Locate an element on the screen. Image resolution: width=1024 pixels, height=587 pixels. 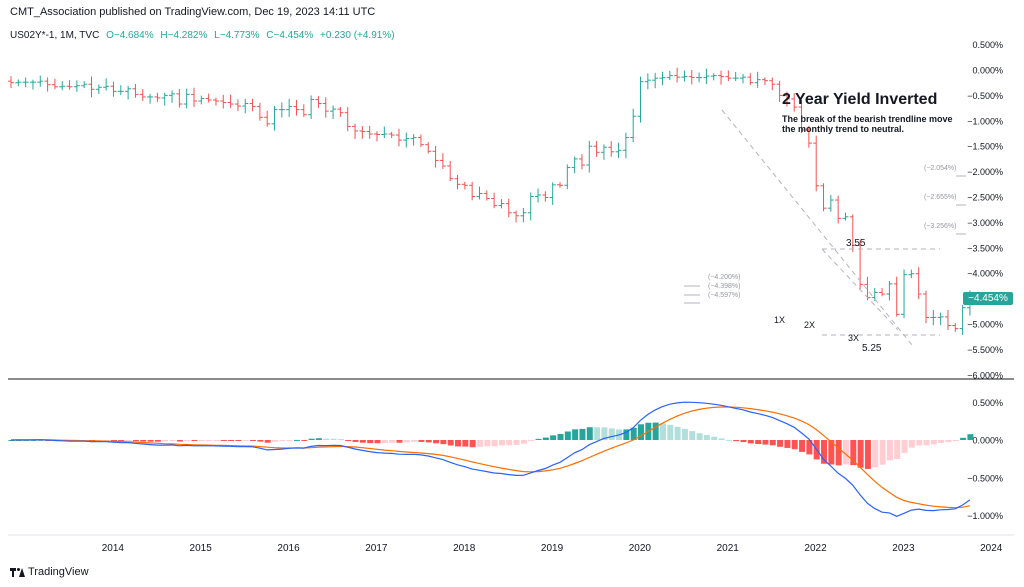
price-axis-label: −0.500% is located at coordinates (985, 96).